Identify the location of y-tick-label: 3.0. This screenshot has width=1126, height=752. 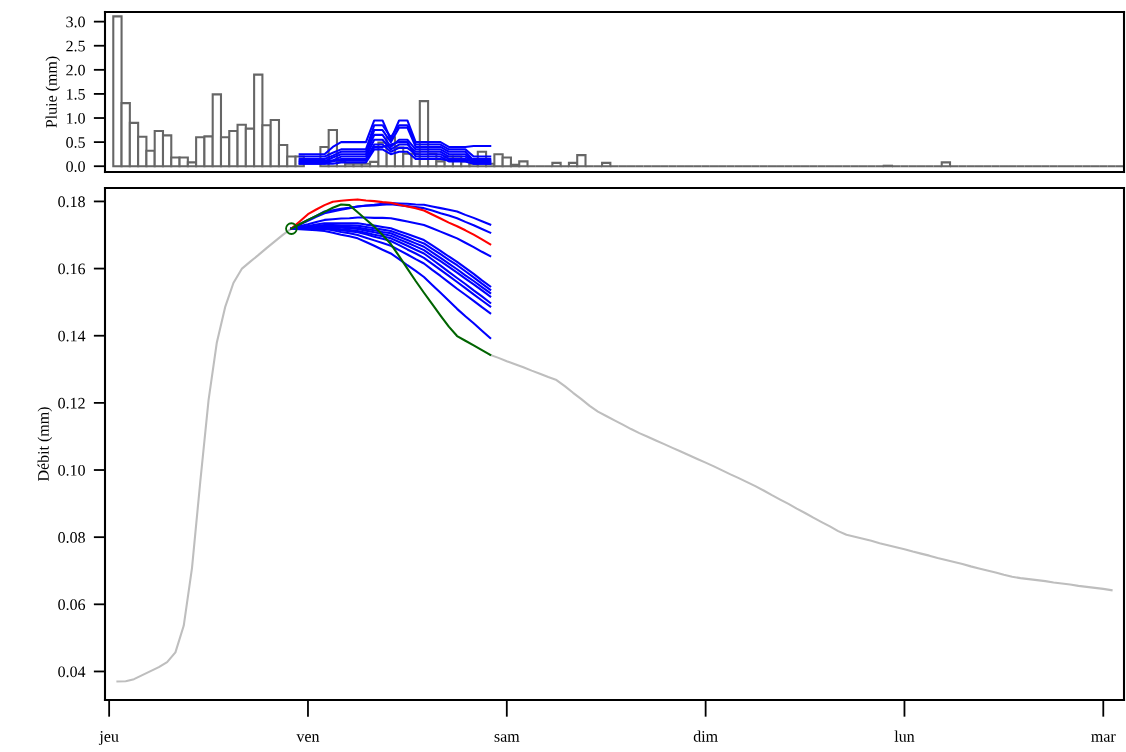
(75, 22).